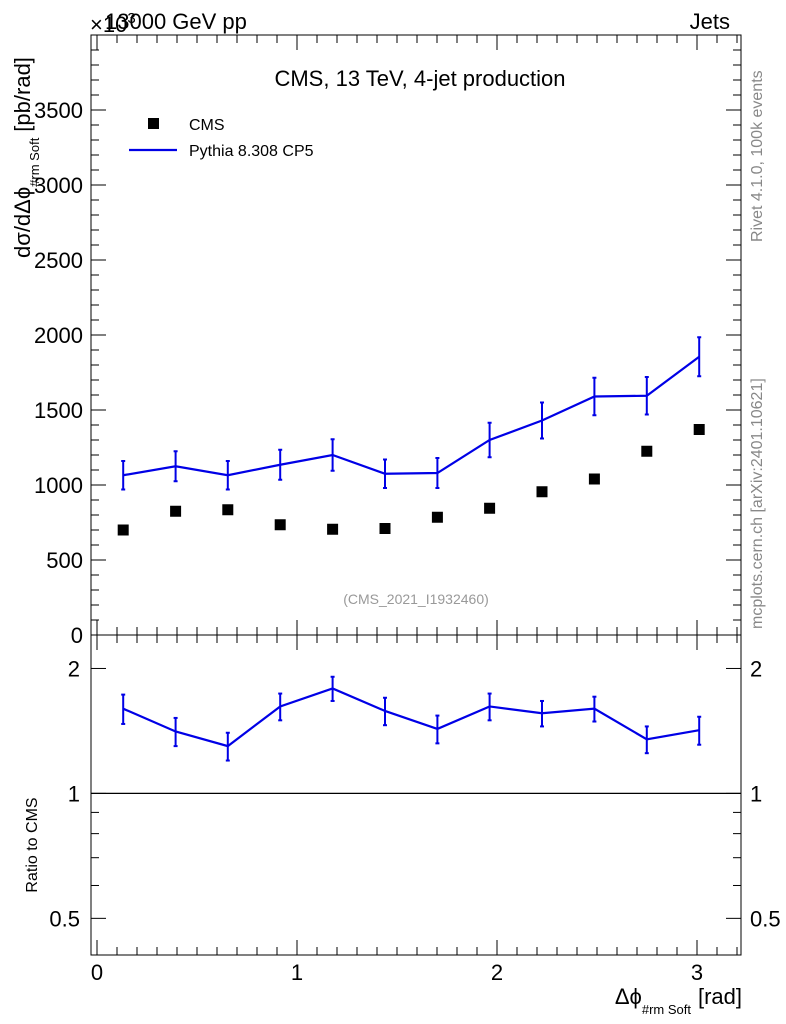 Image resolution: width=786 pixels, height=1024 pixels. What do you see at coordinates (411, 717) in the screenshot?
I see `ratio-series-line` at bounding box center [411, 717].